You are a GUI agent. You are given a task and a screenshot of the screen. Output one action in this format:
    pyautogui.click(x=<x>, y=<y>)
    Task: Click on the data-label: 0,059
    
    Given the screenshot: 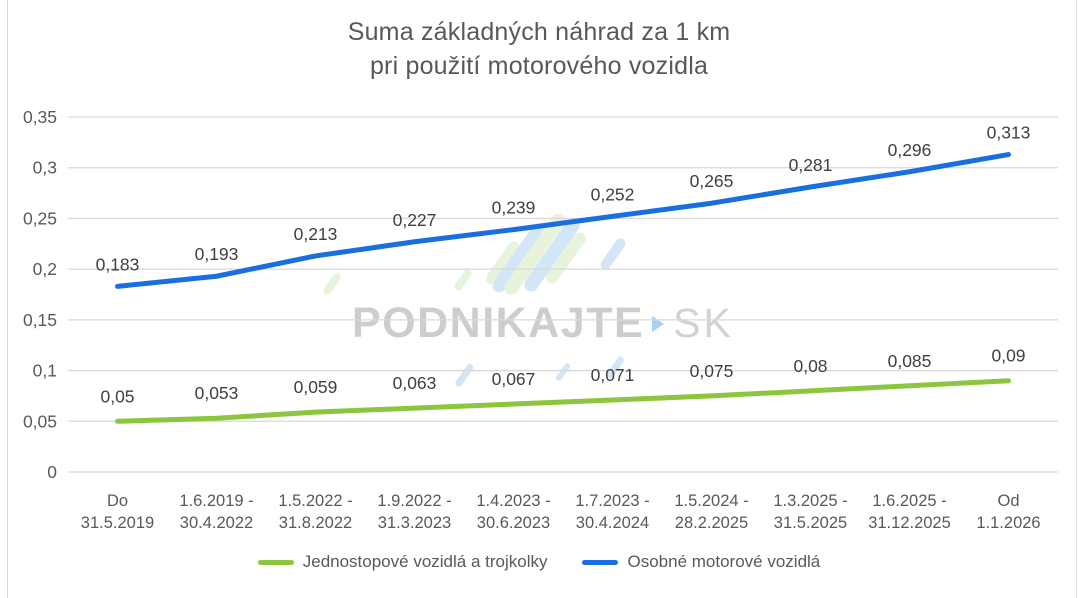 What is the action you would take?
    pyautogui.click(x=316, y=387)
    